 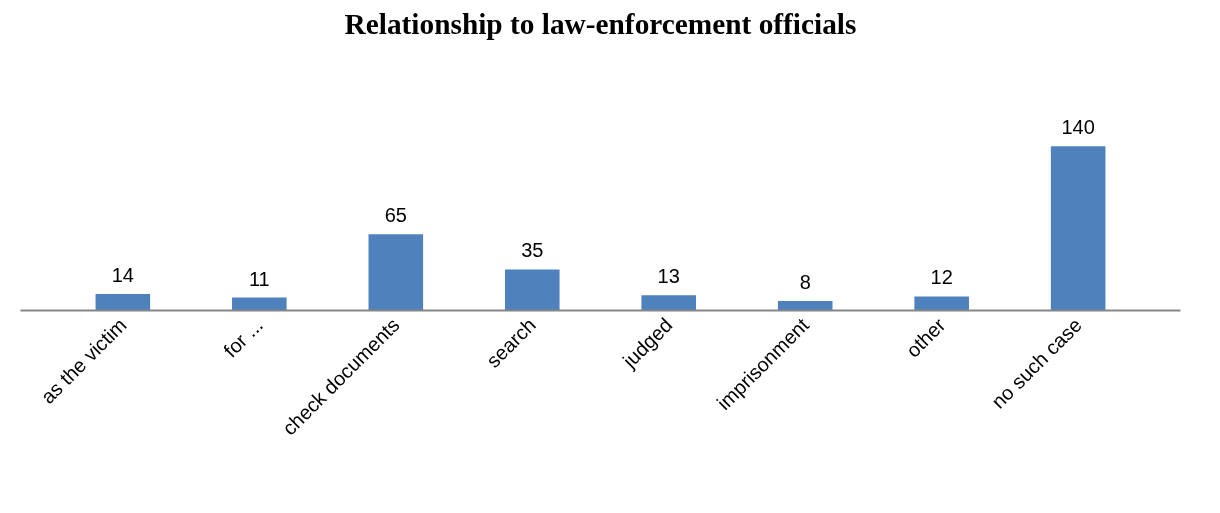 What do you see at coordinates (532, 250) in the screenshot?
I see `data-label: 35` at bounding box center [532, 250].